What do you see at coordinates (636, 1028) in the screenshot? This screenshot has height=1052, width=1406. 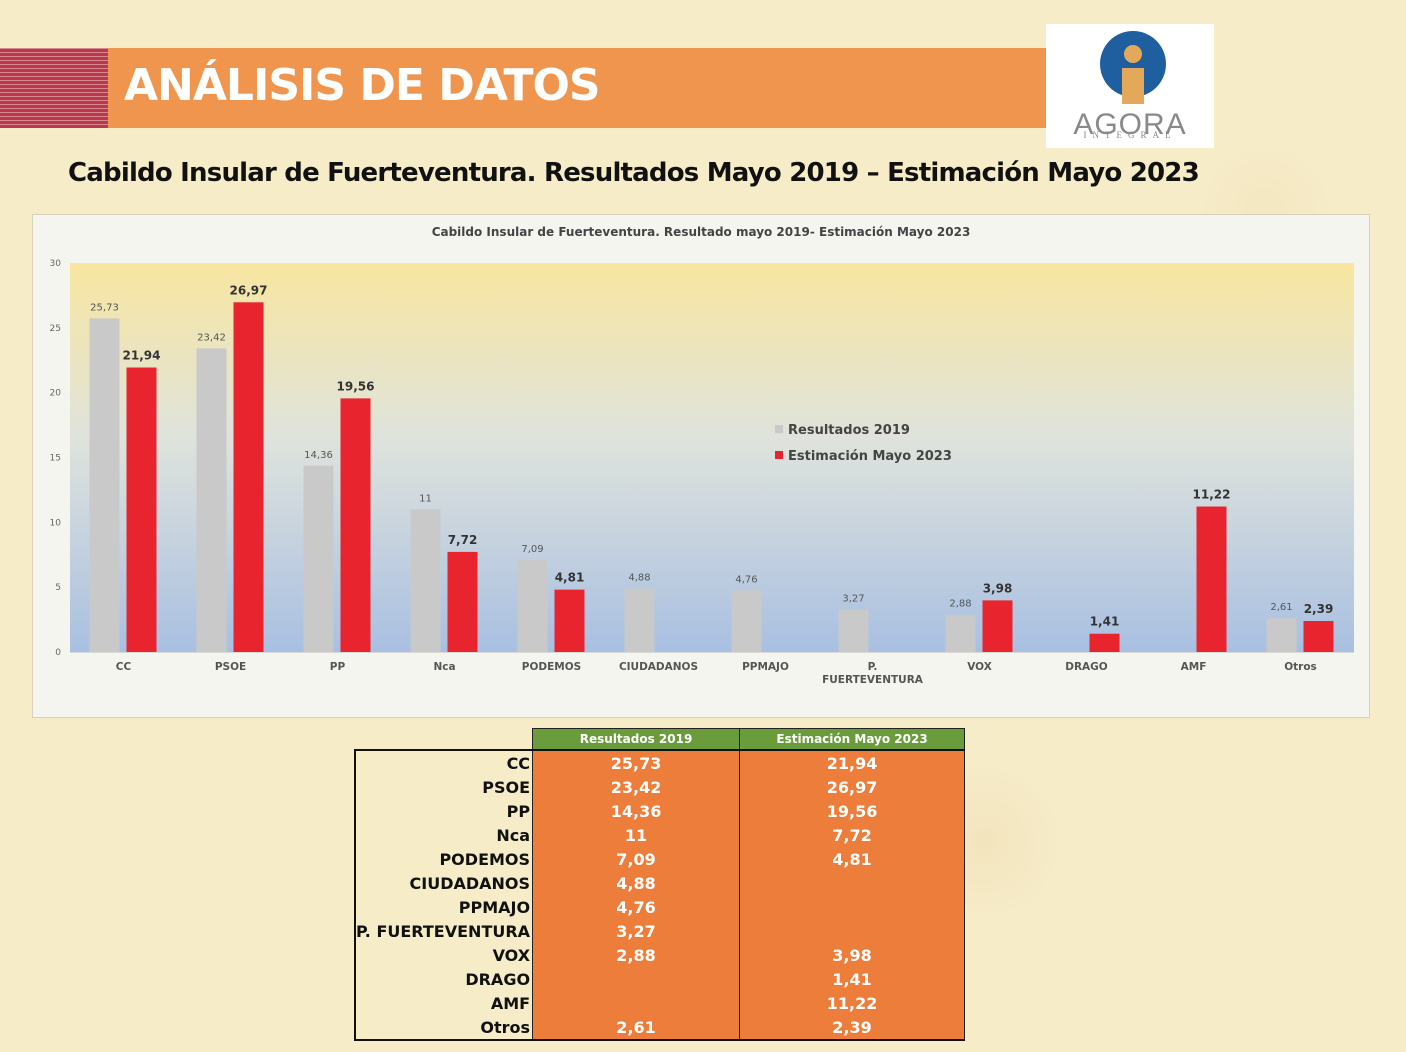 I see `value-2019: 2,61` at bounding box center [636, 1028].